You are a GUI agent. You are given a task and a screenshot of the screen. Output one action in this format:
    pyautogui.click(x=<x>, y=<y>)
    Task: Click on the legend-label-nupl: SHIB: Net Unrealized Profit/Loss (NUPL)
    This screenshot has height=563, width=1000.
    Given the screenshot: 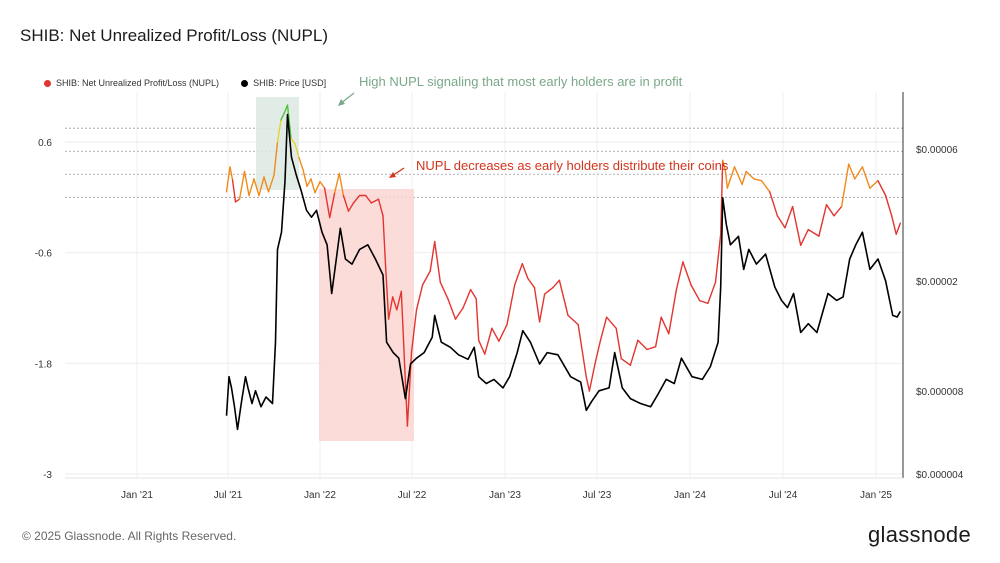 What is the action you would take?
    pyautogui.click(x=138, y=83)
    